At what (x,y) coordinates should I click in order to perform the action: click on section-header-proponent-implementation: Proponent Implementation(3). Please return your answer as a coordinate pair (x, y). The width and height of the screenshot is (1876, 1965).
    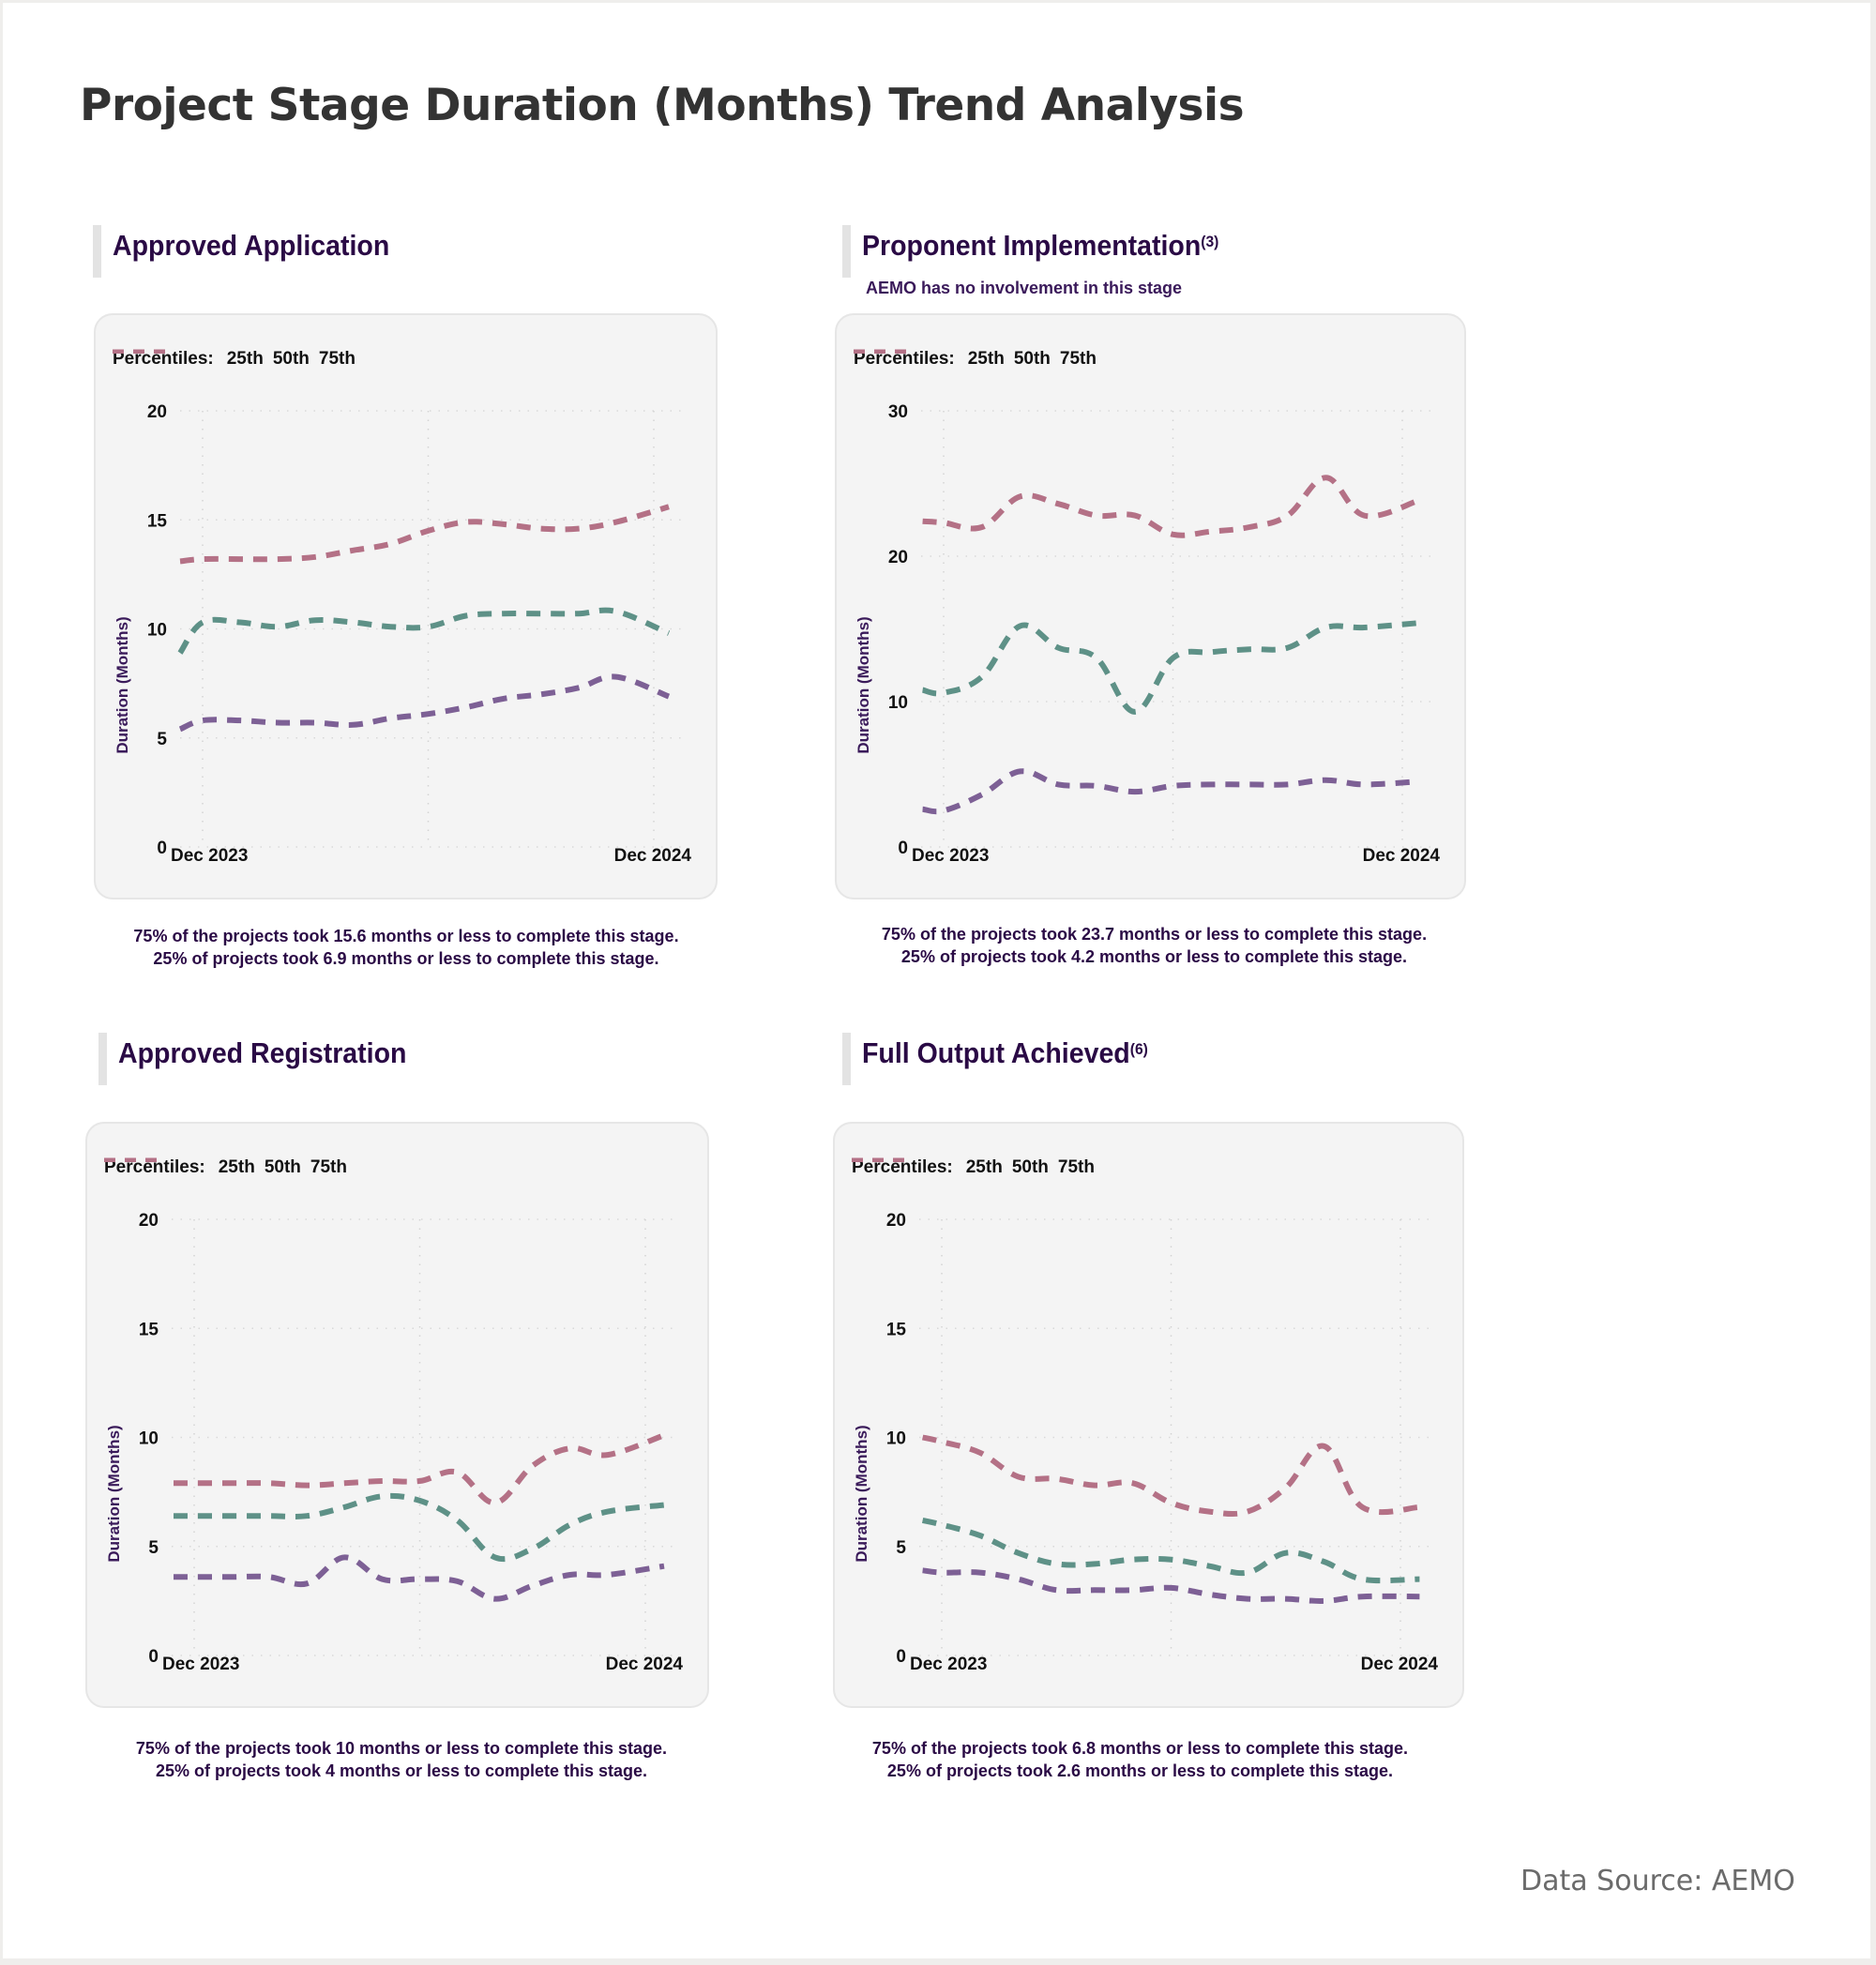
    Looking at the image, I should click on (1045, 252).